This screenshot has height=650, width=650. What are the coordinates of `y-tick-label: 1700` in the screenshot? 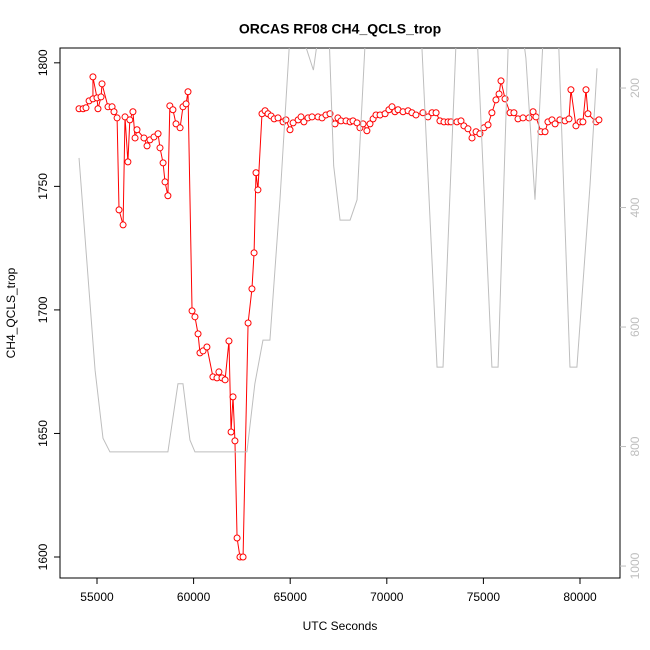 It's located at (43, 309).